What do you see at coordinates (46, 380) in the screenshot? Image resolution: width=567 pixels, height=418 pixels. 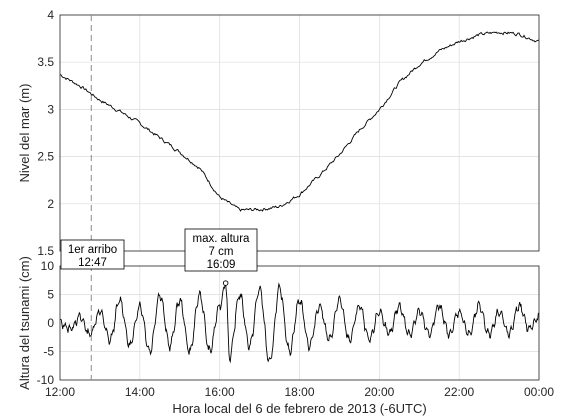 I see `bottom-y-tick-0: -10` at bounding box center [46, 380].